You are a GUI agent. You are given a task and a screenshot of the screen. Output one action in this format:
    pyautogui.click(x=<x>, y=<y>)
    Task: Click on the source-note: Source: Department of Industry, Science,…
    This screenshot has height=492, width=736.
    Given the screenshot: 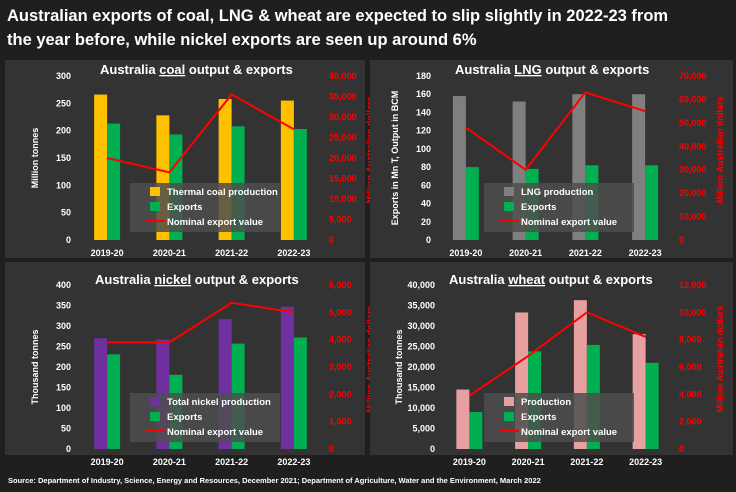 What is the action you would take?
    pyautogui.click(x=274, y=480)
    